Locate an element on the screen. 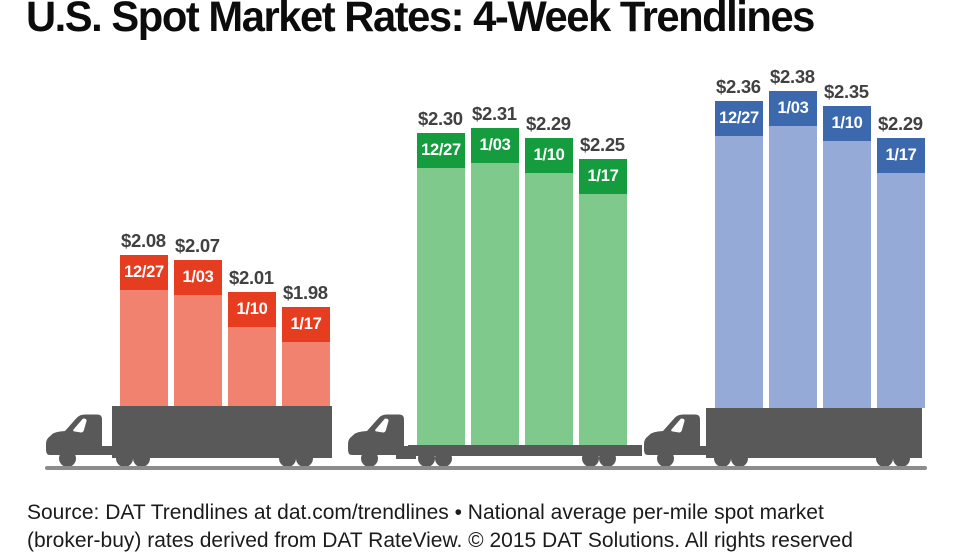  bar-value-label: $2.35 is located at coordinates (846, 91).